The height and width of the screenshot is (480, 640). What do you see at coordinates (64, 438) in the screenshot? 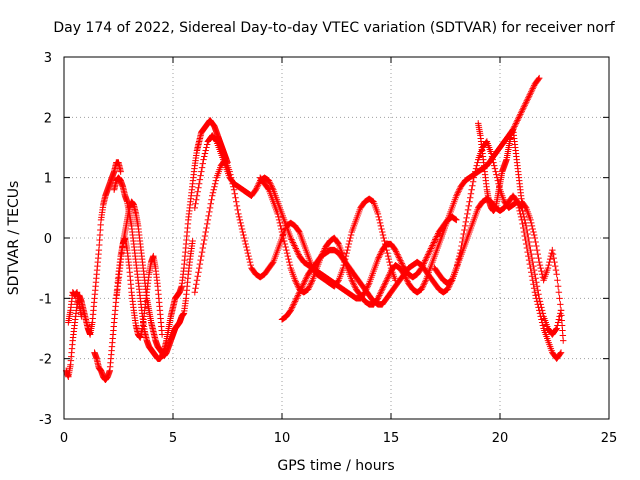
I see `x-tick-label: 0` at bounding box center [64, 438].